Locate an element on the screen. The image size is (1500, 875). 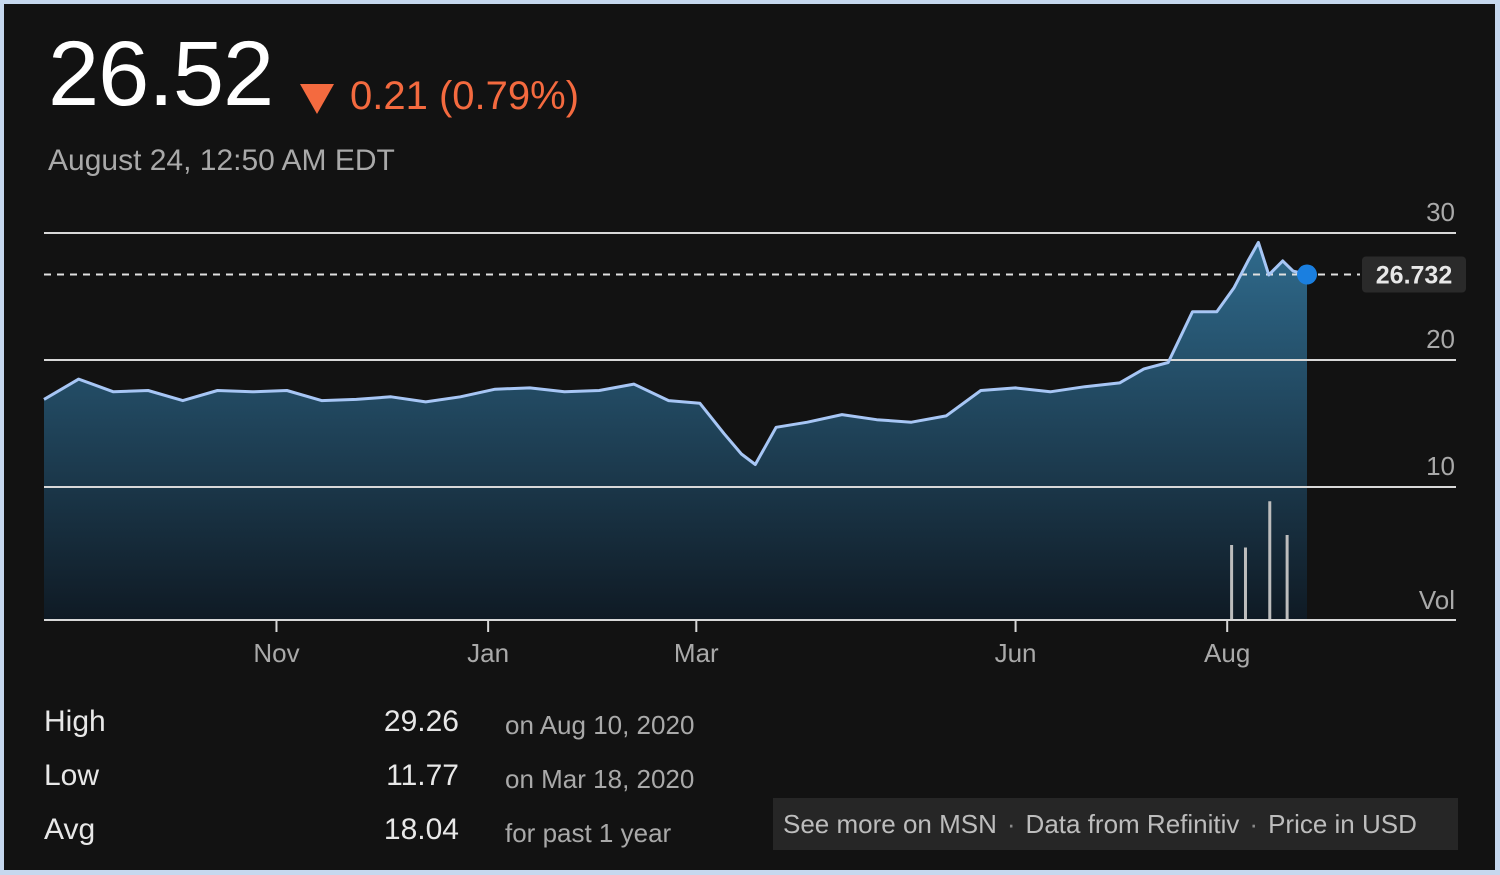
stat-note: on Mar 18, 2020 is located at coordinates (600, 779).